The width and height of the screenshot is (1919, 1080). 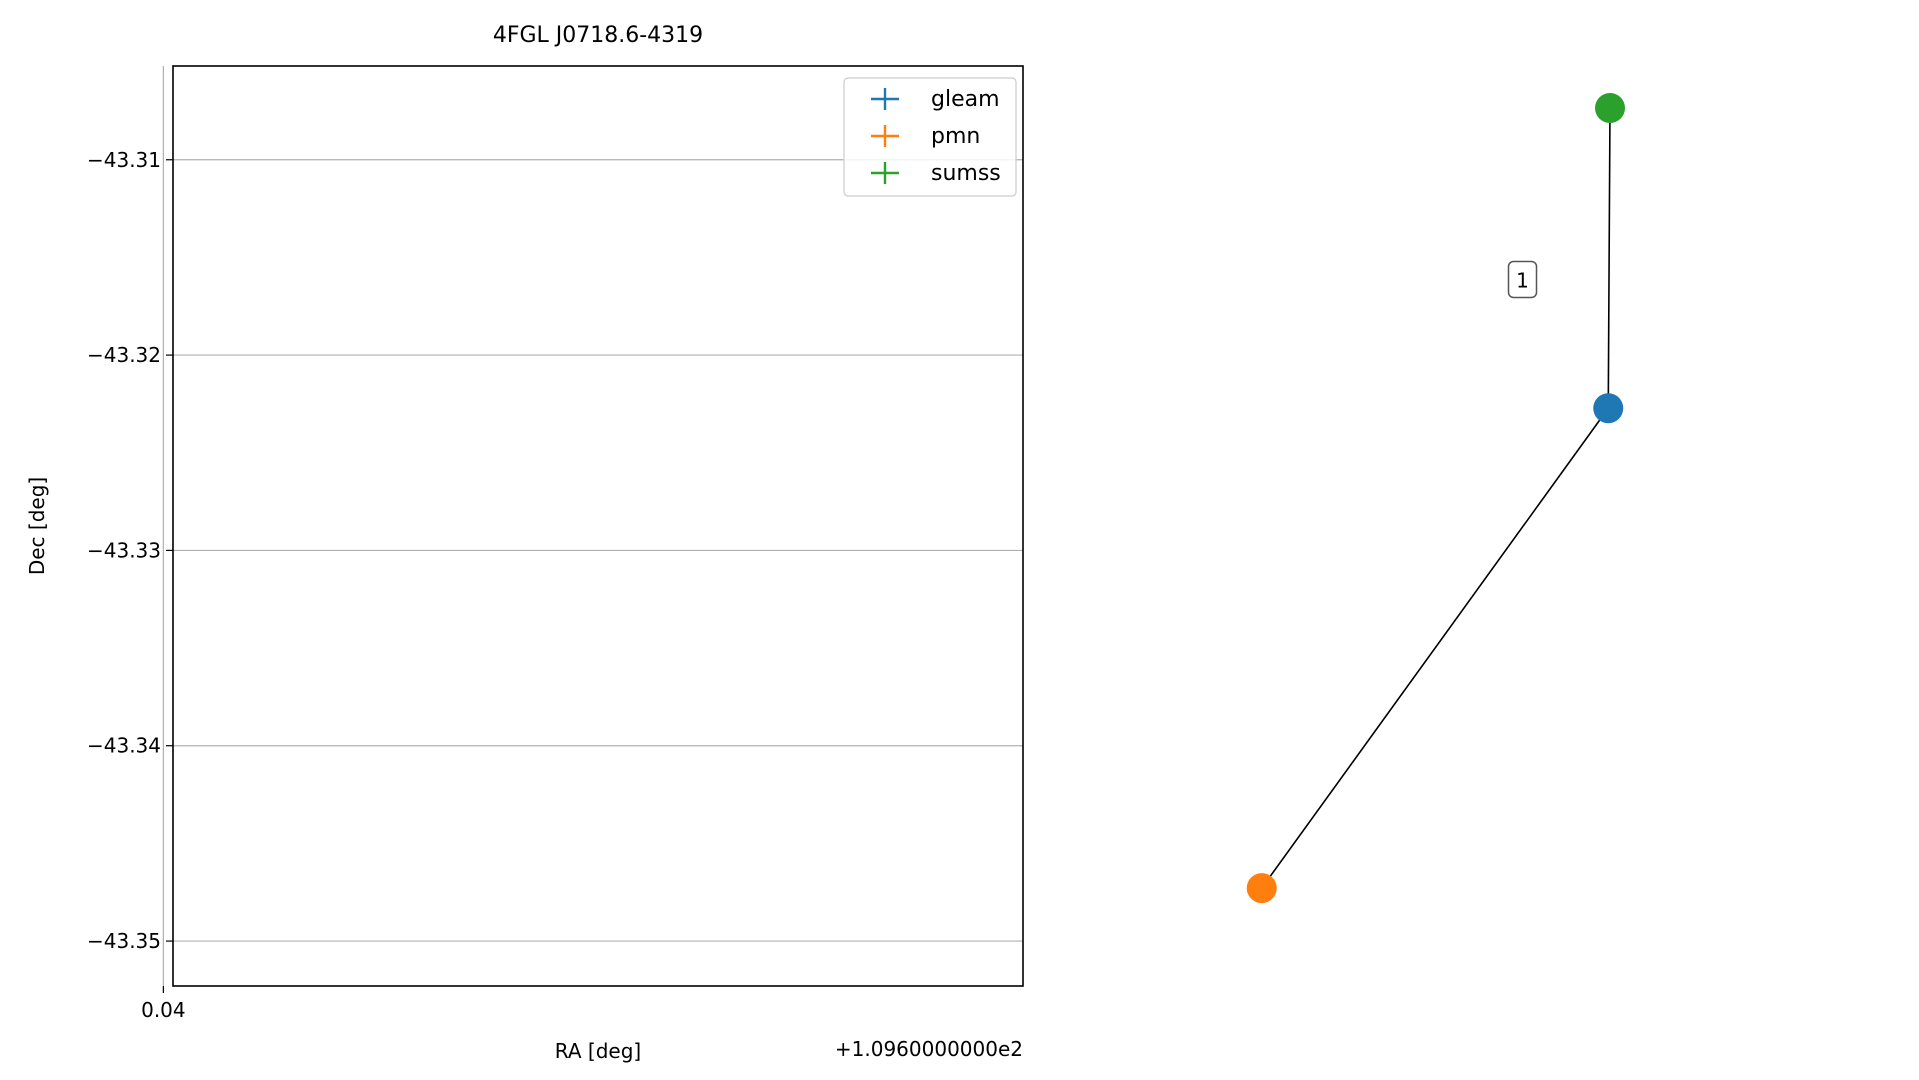 What do you see at coordinates (955, 136) in the screenshot?
I see `legend-label: pmn` at bounding box center [955, 136].